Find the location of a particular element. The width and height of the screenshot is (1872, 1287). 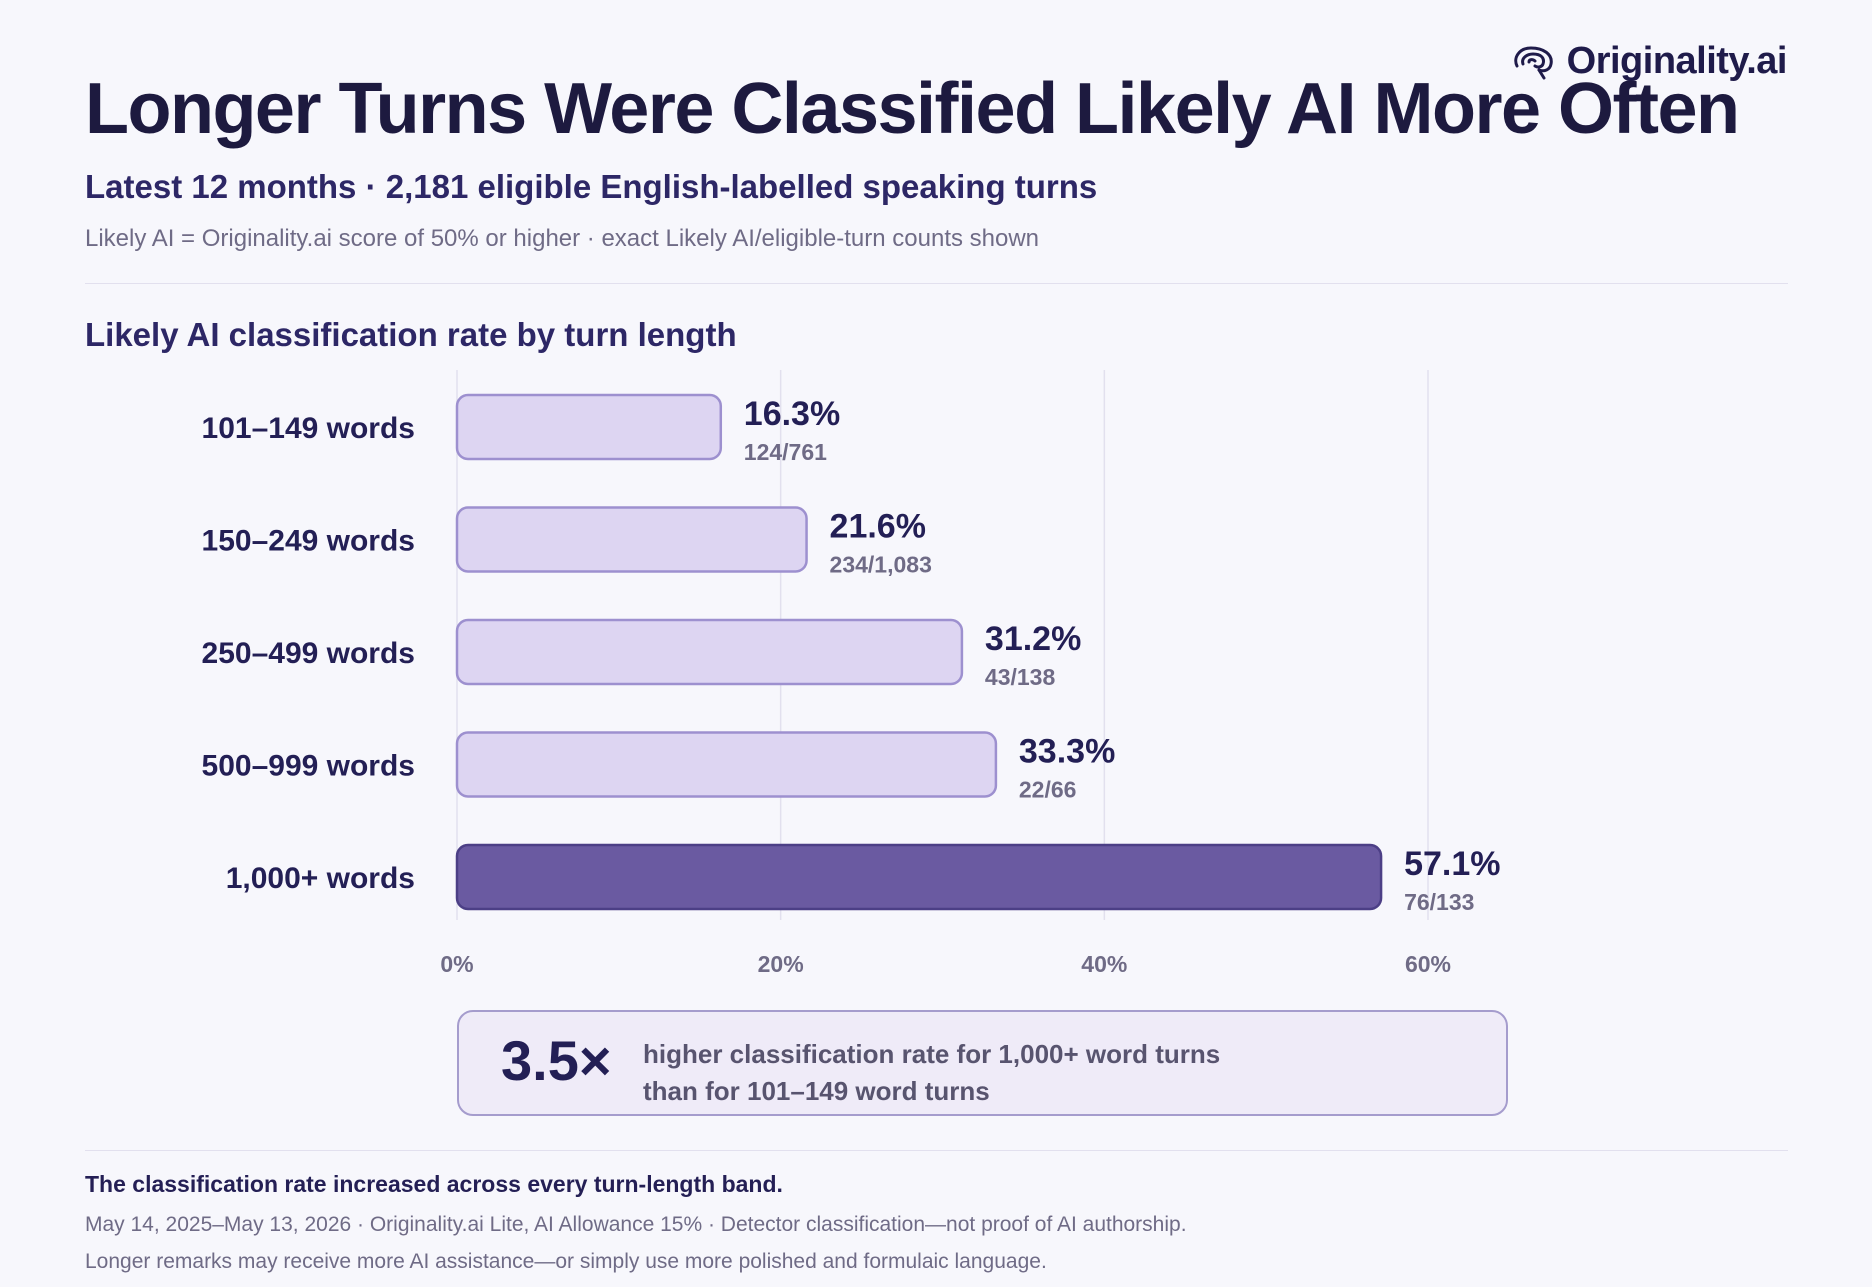

count-label: 234/1,083 is located at coordinates (881, 565).